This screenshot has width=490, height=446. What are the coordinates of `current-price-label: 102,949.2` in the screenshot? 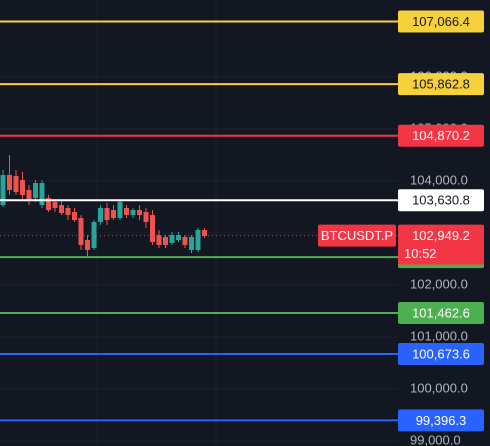 It's located at (441, 235).